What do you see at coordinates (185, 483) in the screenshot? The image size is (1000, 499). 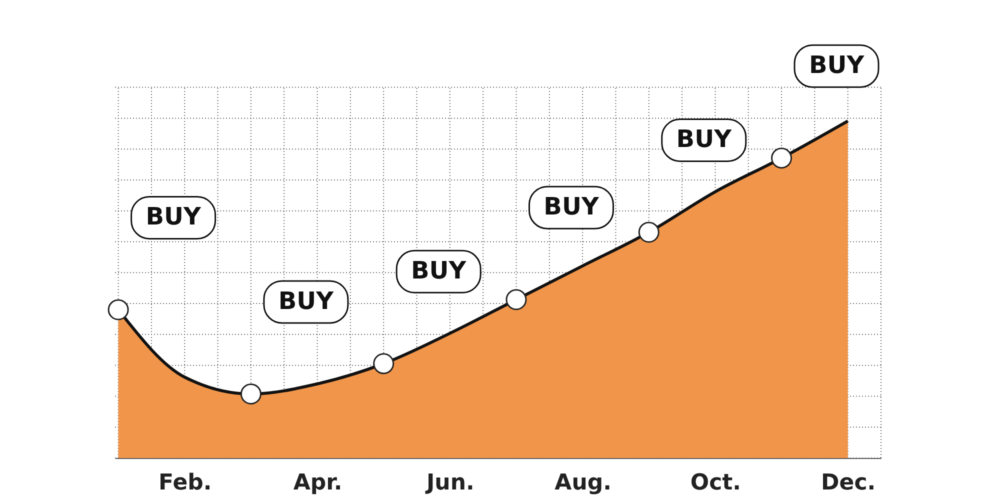 I see `x-tick-label: Feb.` at bounding box center [185, 483].